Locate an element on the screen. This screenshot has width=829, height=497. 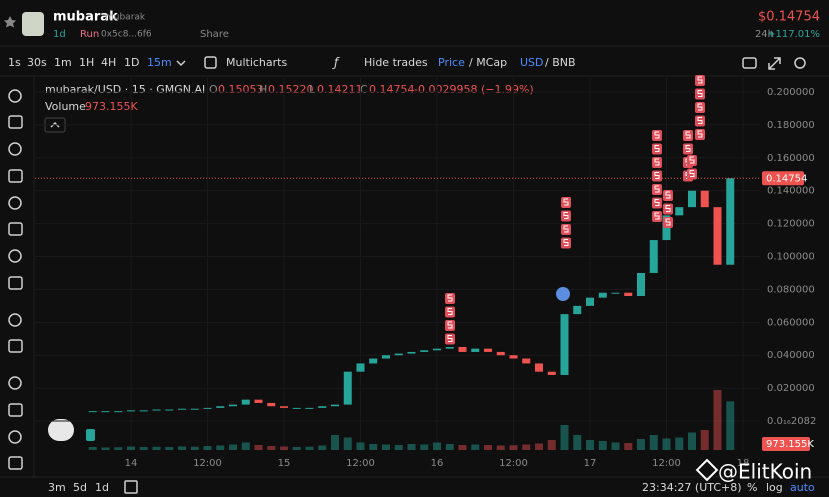
y-tick-label: 0.020000 is located at coordinates (791, 388).